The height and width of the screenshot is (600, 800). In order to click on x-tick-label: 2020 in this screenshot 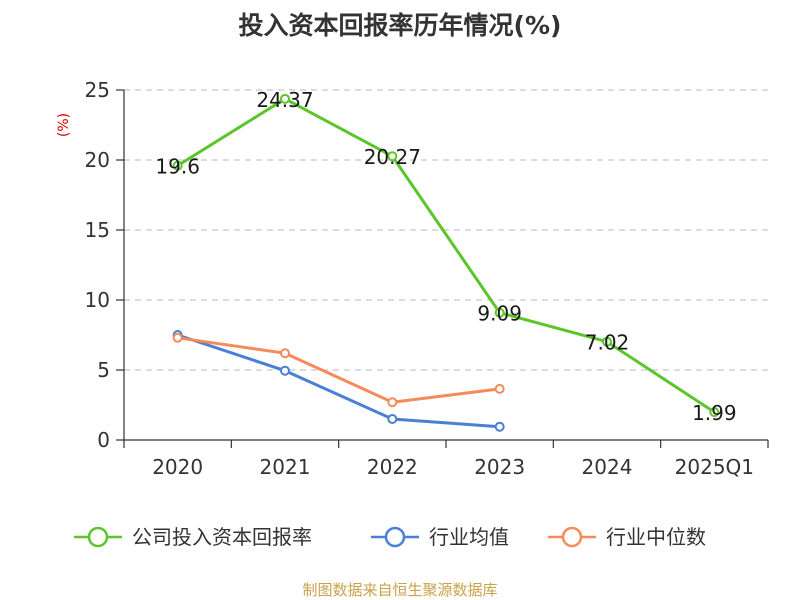, I will do `click(177, 467)`.